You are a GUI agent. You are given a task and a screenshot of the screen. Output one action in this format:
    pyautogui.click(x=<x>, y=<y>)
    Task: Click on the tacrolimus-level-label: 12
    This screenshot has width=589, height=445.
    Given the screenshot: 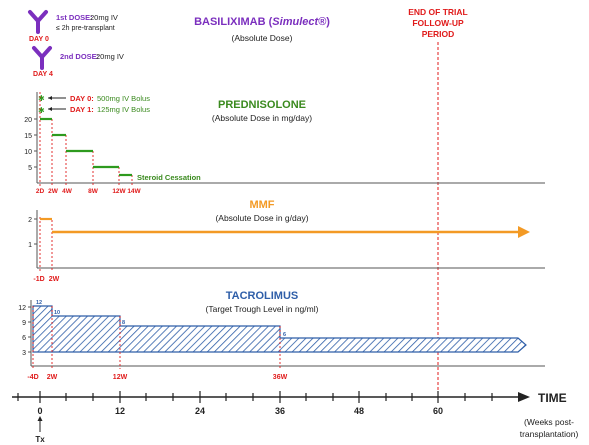 What is the action you would take?
    pyautogui.click(x=39, y=303)
    